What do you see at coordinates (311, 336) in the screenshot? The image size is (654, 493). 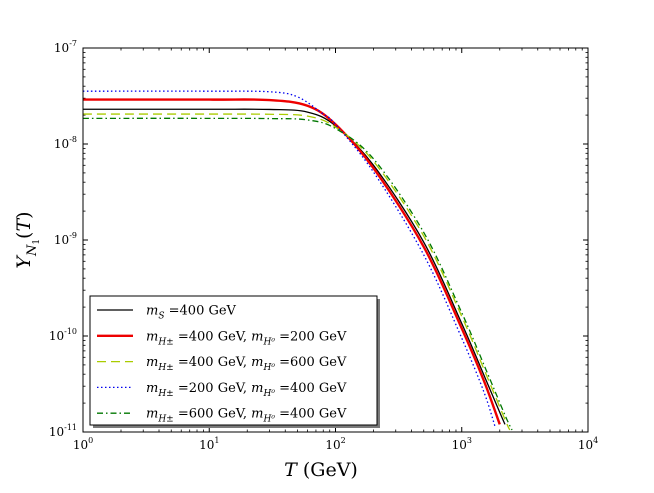 I see `legend-label-part: =200 GeV` at bounding box center [311, 336].